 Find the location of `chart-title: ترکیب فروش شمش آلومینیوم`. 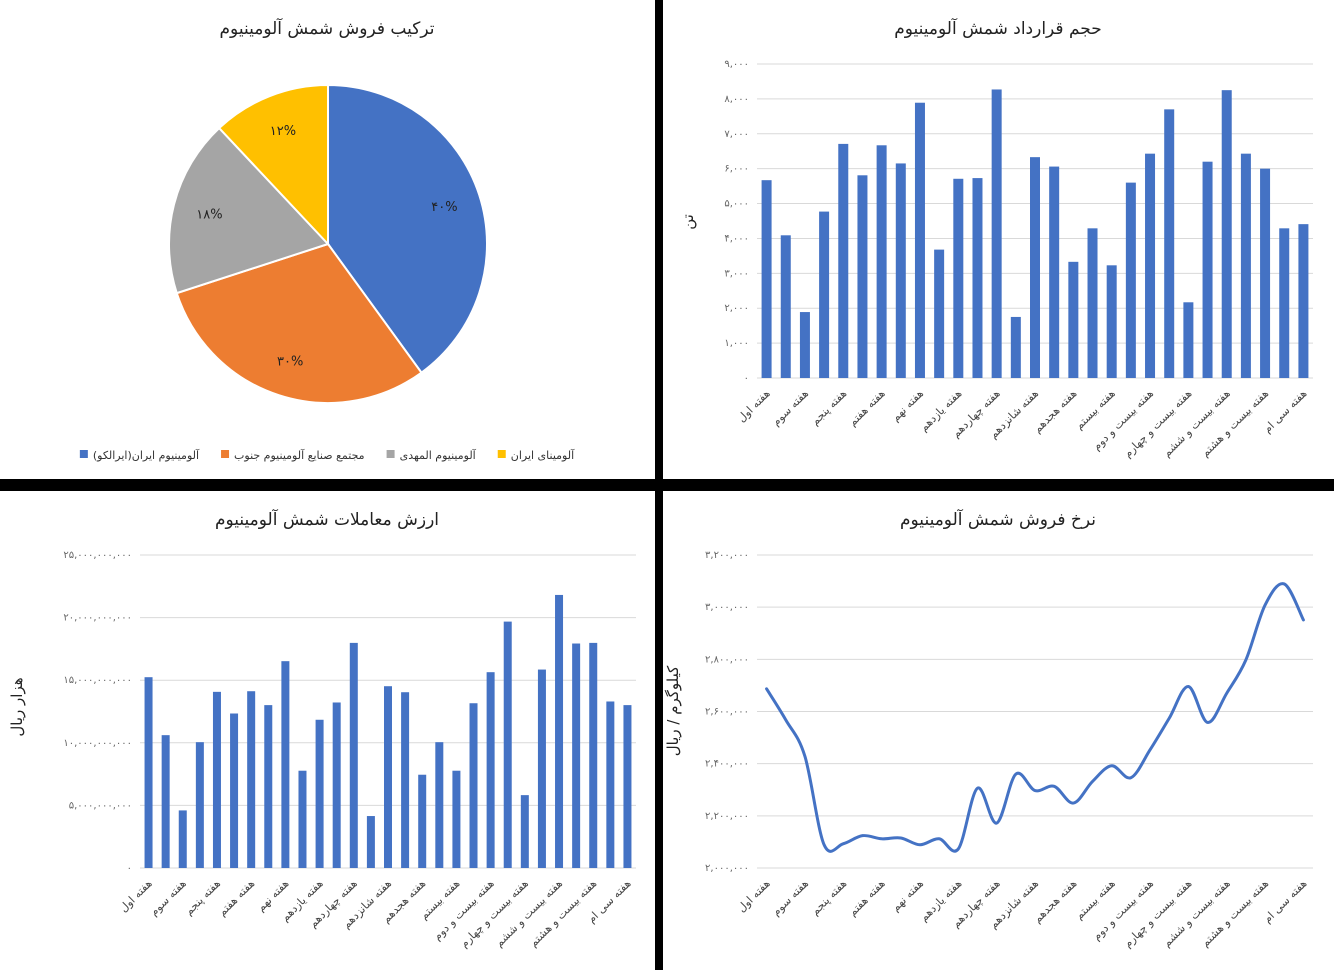

chart-title: ترکیب فروش شمش آلومینیوم is located at coordinates (327, 28).